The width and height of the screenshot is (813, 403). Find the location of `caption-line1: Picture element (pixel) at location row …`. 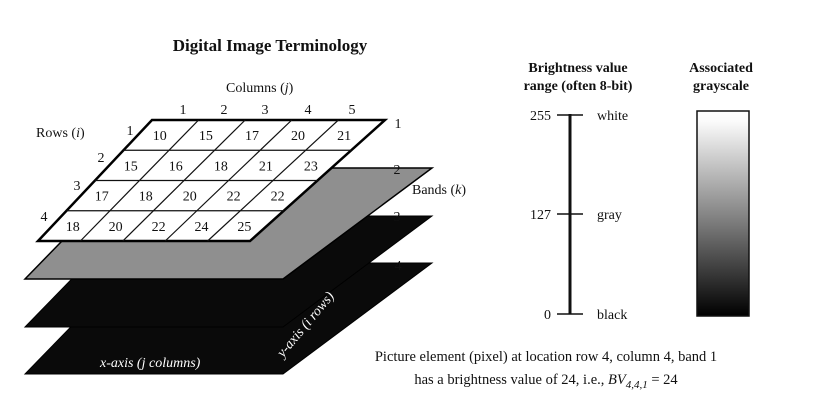

caption-line1: Picture element (pixel) at location row … is located at coordinates (546, 357).